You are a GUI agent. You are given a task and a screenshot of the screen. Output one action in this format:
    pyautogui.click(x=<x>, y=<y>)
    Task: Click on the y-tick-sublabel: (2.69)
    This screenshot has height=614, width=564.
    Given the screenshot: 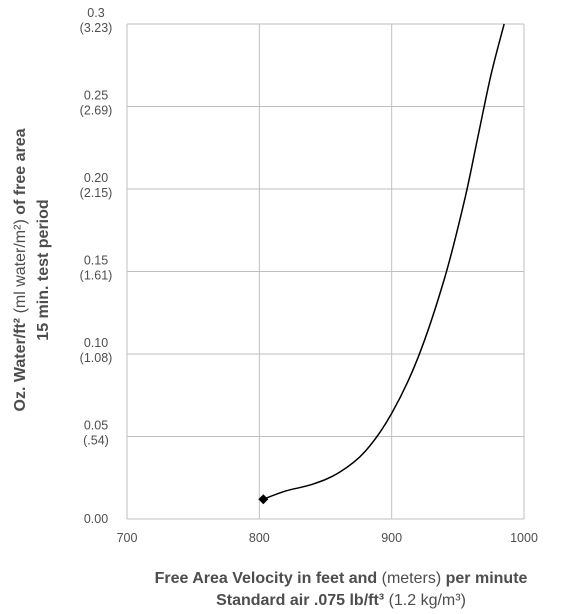 What is the action you would take?
    pyautogui.click(x=96, y=111)
    